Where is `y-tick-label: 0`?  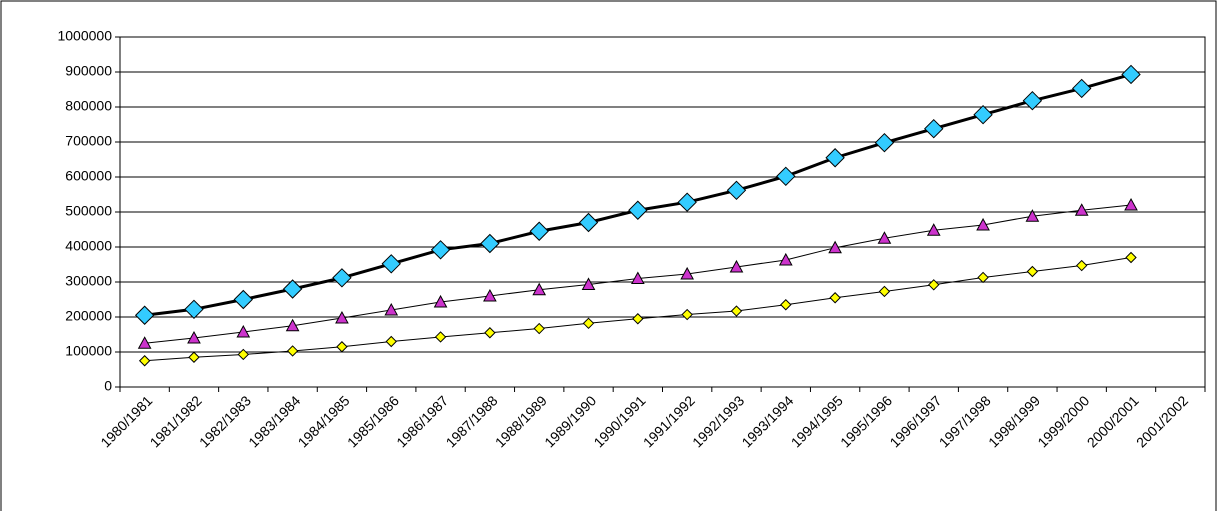
y-tick-label: 0 is located at coordinates (108, 386).